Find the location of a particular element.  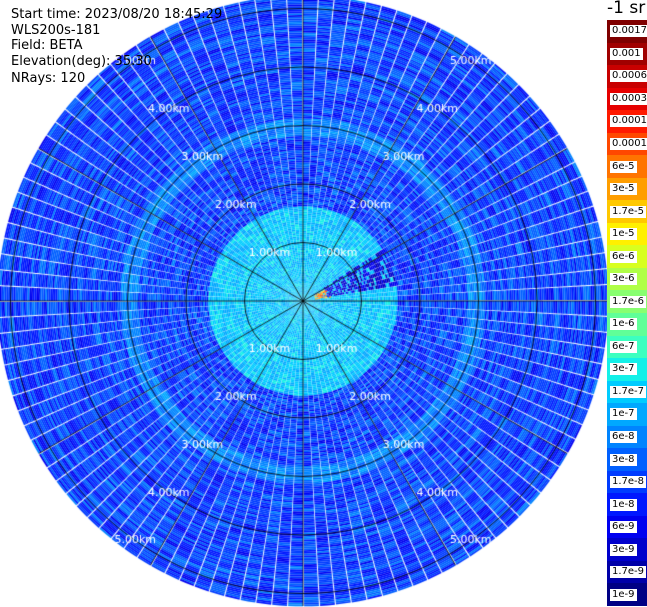

colorbar-tick-label: 1e-7 is located at coordinates (623, 414).